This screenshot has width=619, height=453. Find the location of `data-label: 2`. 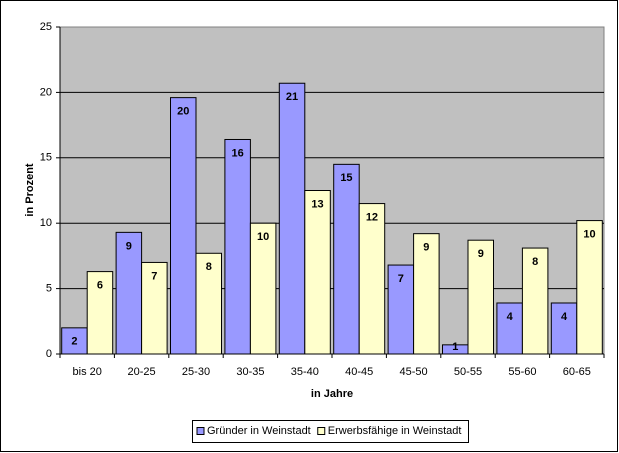

data-label: 2 is located at coordinates (74, 342).